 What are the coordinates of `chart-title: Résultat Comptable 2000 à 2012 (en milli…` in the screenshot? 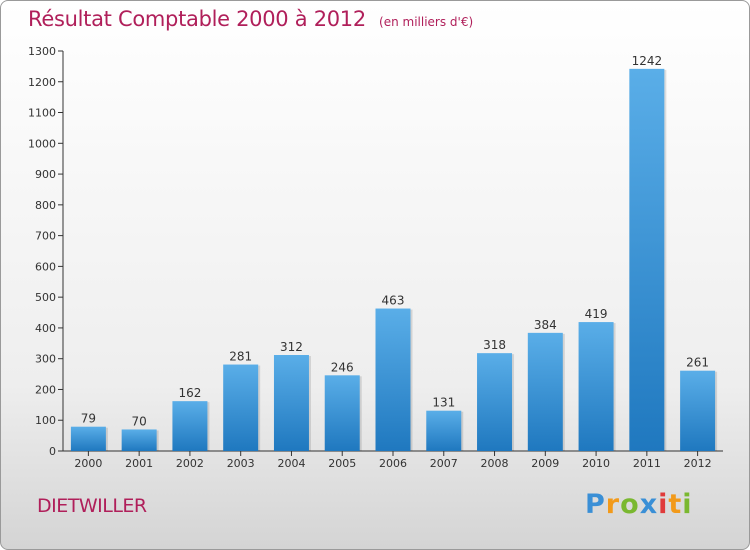 It's located at (250, 19).